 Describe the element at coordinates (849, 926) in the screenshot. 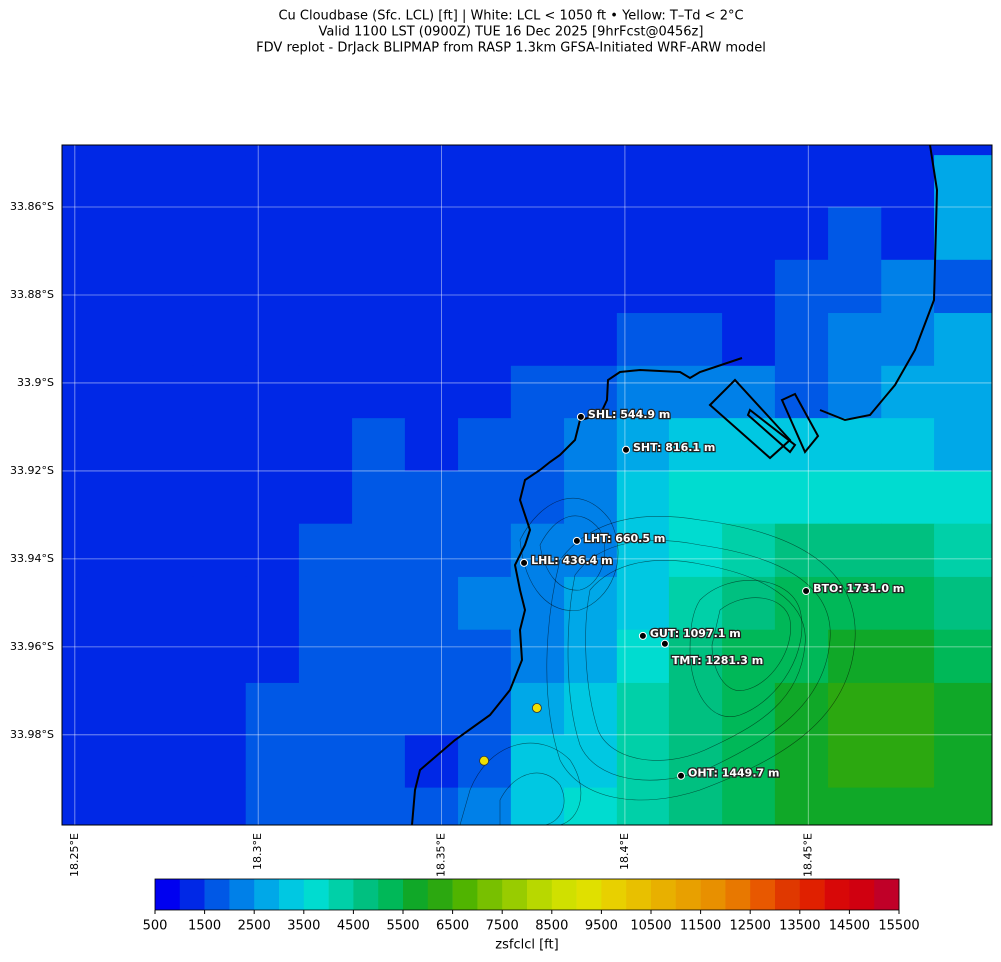

I see `colorbar-tick-label: 14500` at that location.